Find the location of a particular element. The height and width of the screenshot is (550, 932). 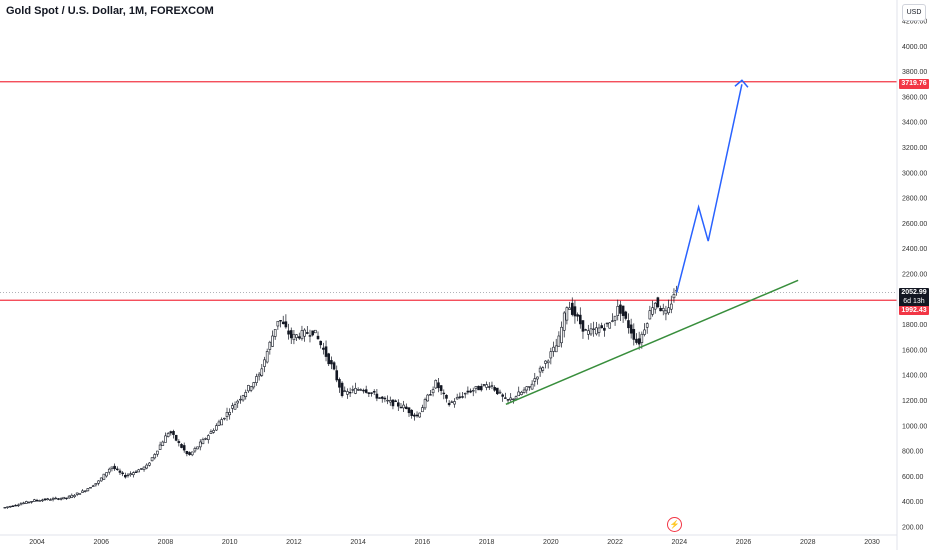

y-tick-label: 3000.00 is located at coordinates (914, 173).